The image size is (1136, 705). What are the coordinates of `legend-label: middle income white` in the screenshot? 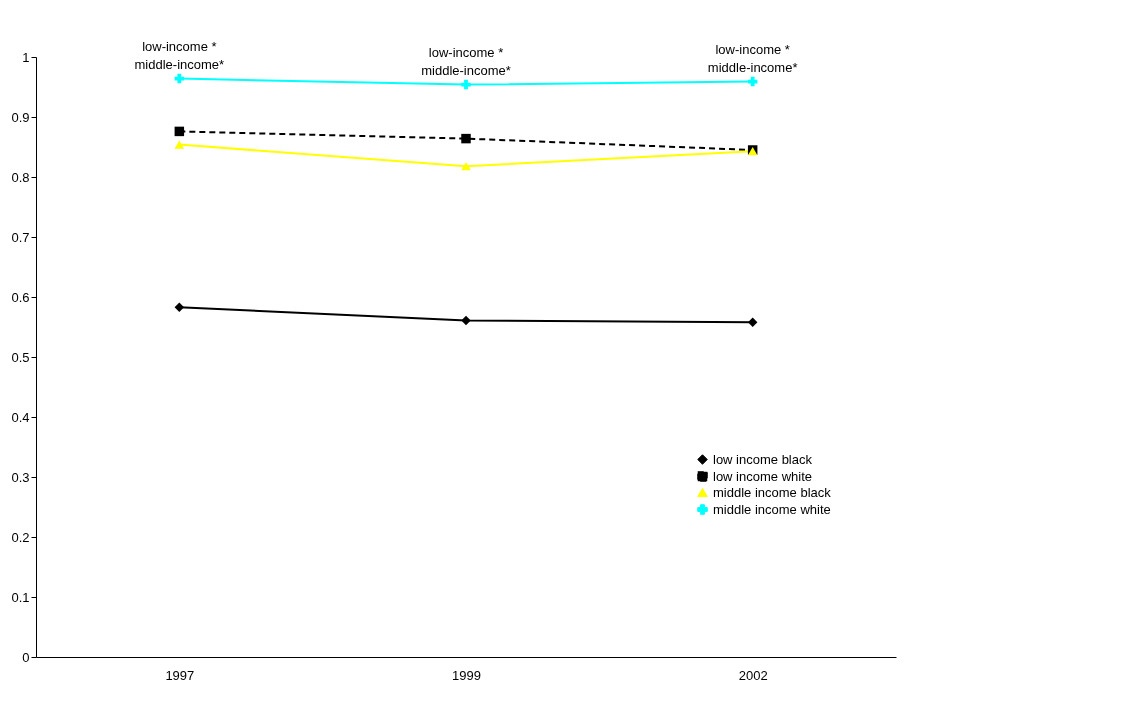 It's located at (772, 509).